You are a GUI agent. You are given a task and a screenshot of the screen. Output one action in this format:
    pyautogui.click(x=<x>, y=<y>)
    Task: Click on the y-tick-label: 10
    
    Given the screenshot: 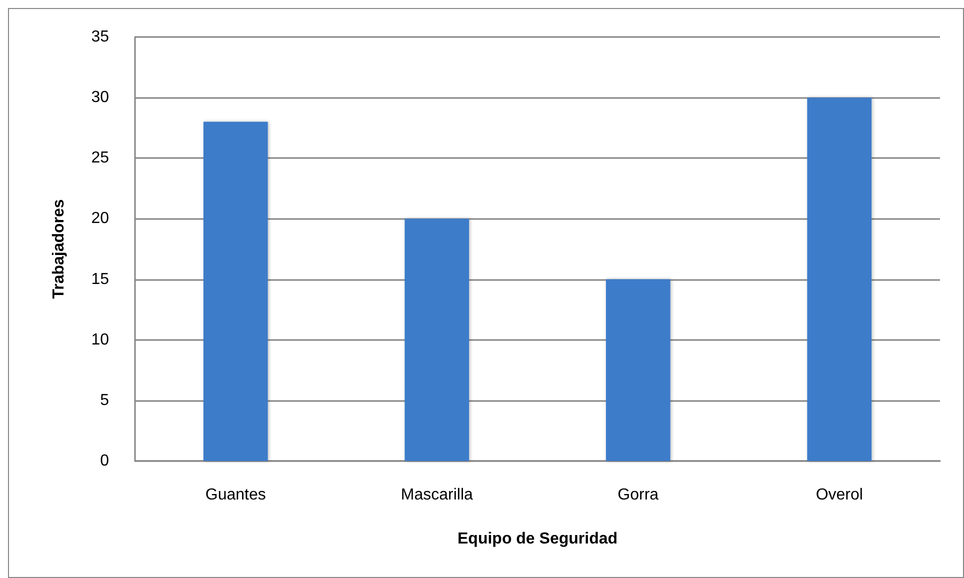 What is the action you would take?
    pyautogui.click(x=100, y=339)
    